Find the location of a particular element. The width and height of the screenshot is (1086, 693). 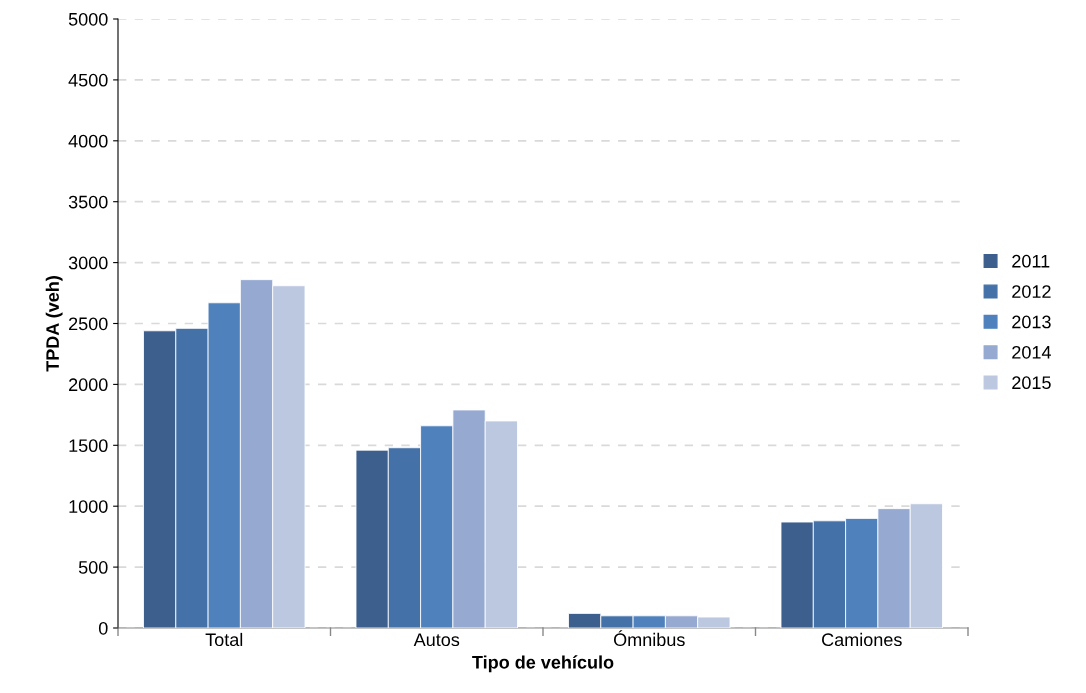

legend-label: 2011 is located at coordinates (1031, 261).